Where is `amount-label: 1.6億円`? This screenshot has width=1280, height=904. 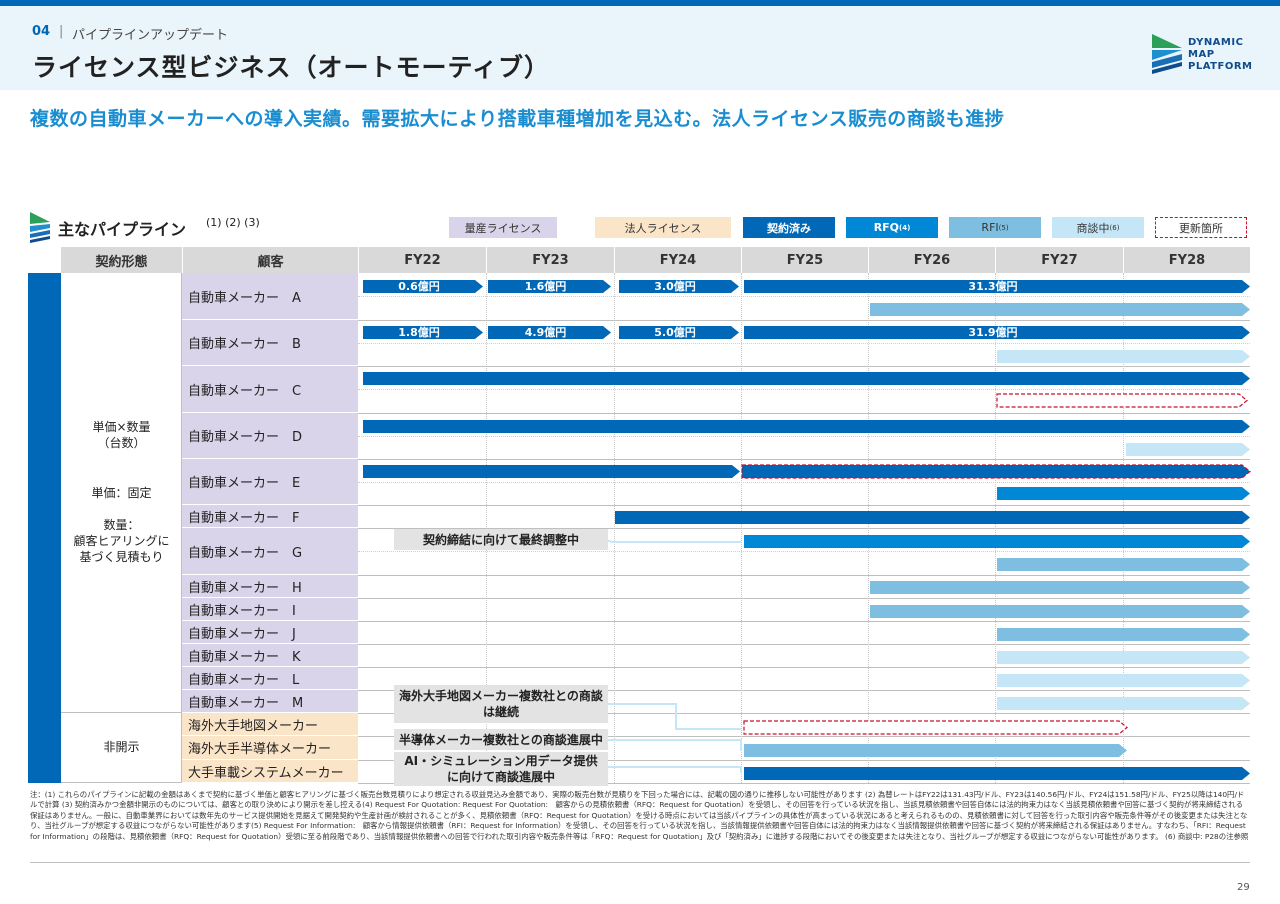
amount-label: 1.6億円 is located at coordinates (546, 286).